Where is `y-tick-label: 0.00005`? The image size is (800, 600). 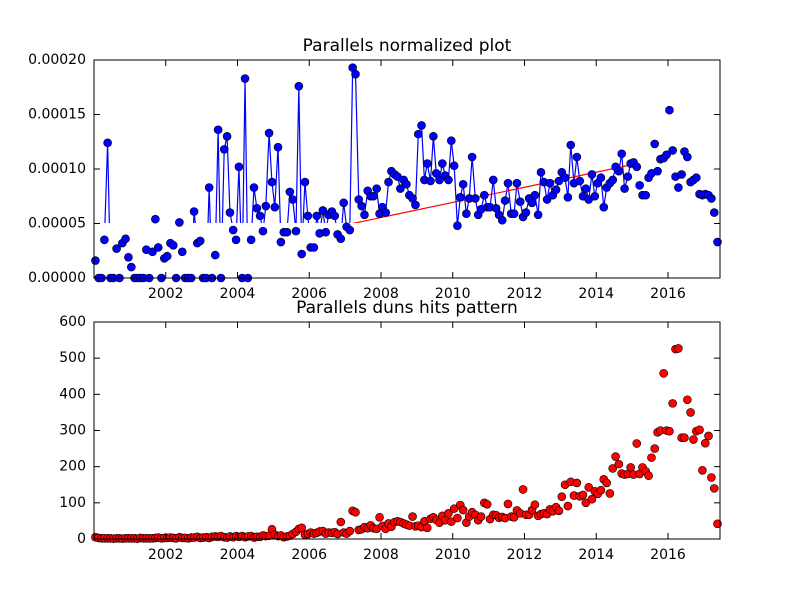
y-tick-label: 0.00005 is located at coordinates (57, 224).